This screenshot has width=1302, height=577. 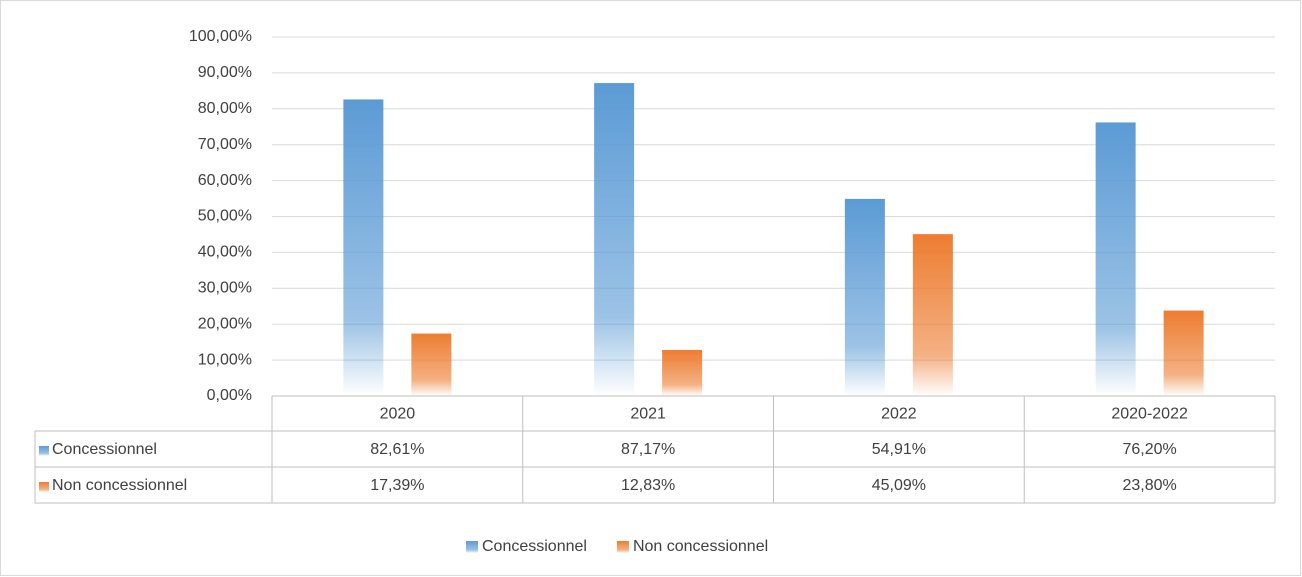 What do you see at coordinates (225, 252) in the screenshot?
I see `y-tick-label: 40,00%` at bounding box center [225, 252].